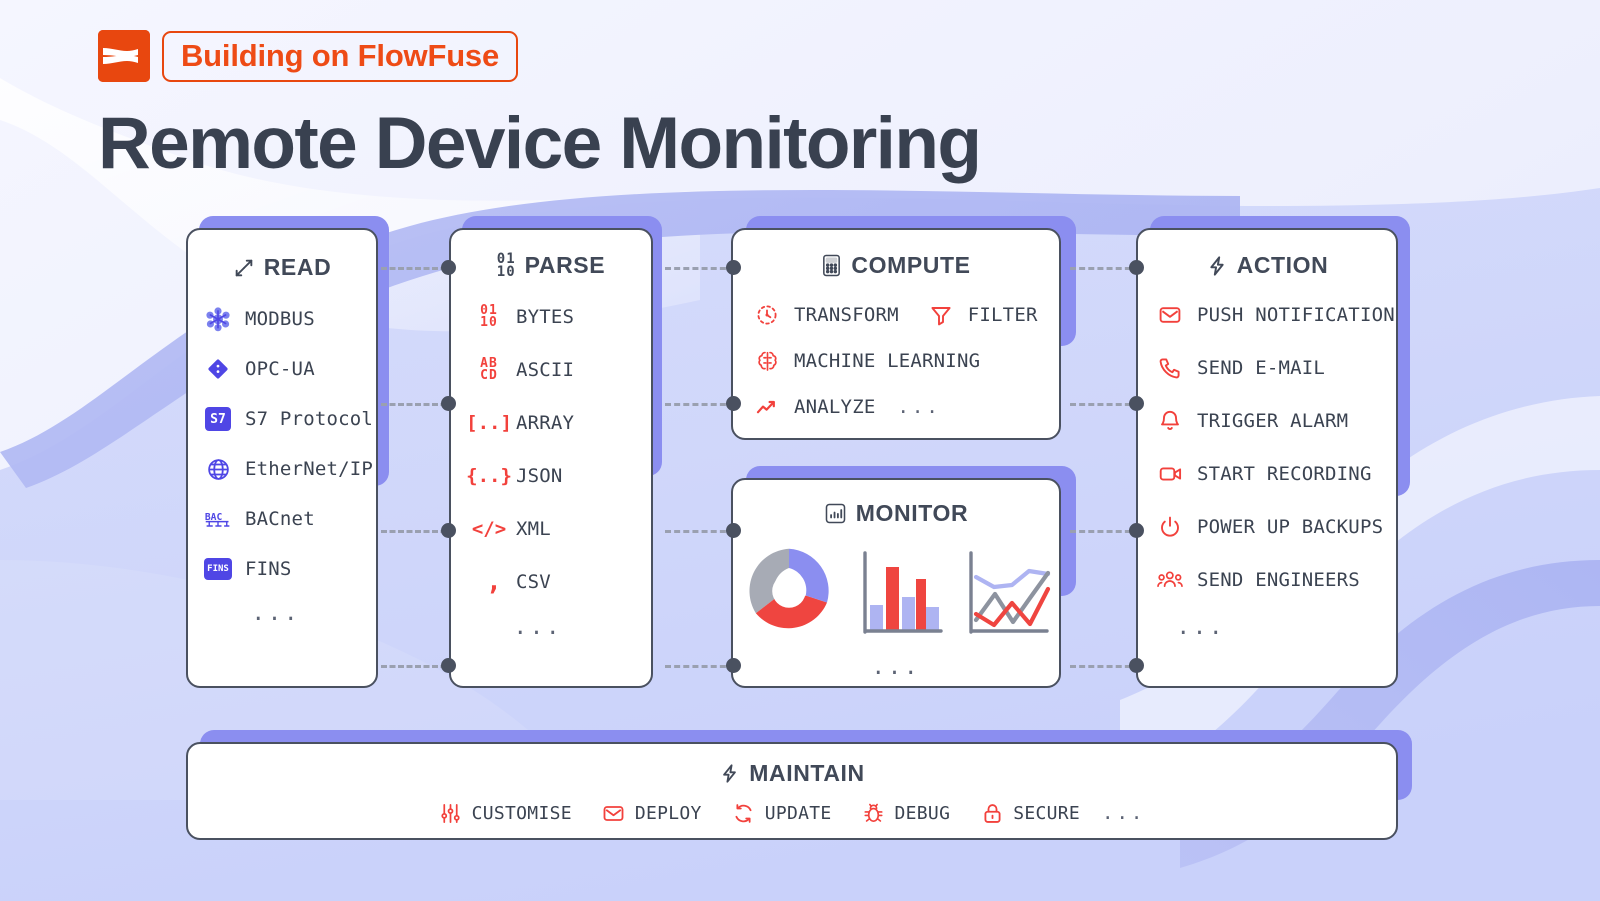 This screenshot has height=901, width=1600. I want to click on xml-tag-icon: </>, so click(489, 528).